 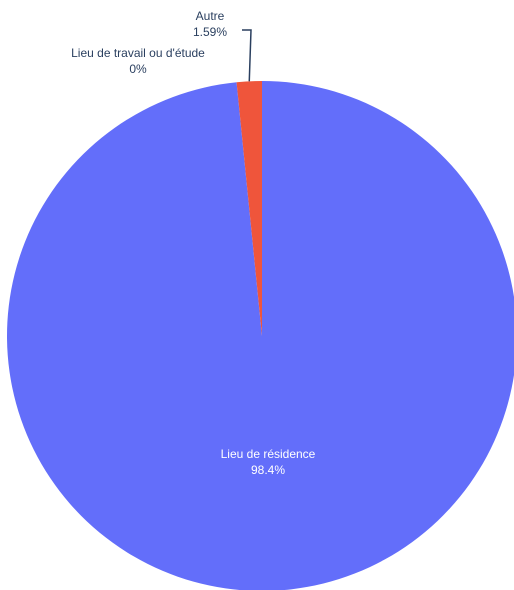 What do you see at coordinates (138, 61) in the screenshot?
I see `slice-label-lieu-de-travail-ou-d-etude: Lieu de travail ou d'étude 0%` at bounding box center [138, 61].